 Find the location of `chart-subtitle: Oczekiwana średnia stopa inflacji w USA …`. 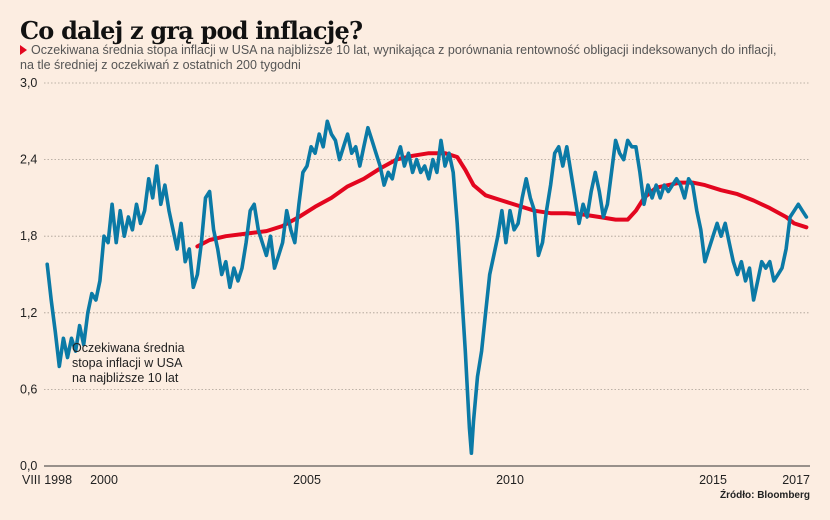

chart-subtitle: Oczekiwana średnia stopa inflacji w USA … is located at coordinates (420, 58).